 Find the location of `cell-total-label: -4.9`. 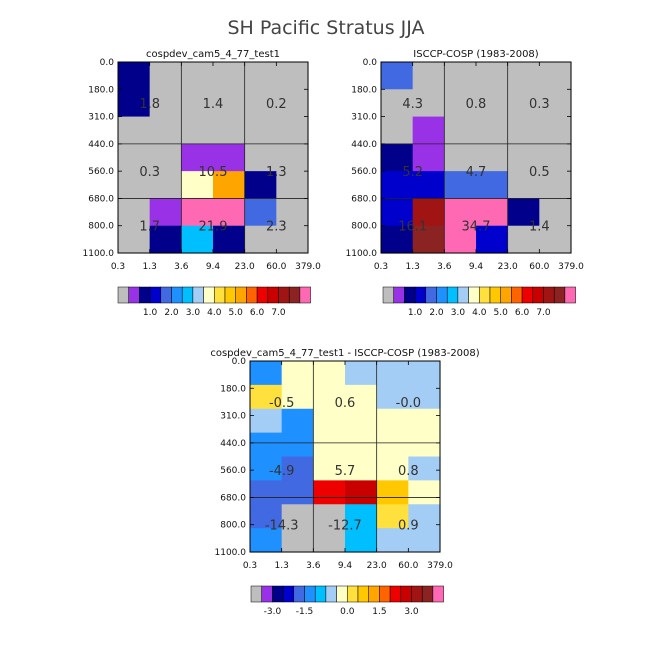

cell-total-label: -4.9 is located at coordinates (281, 471).